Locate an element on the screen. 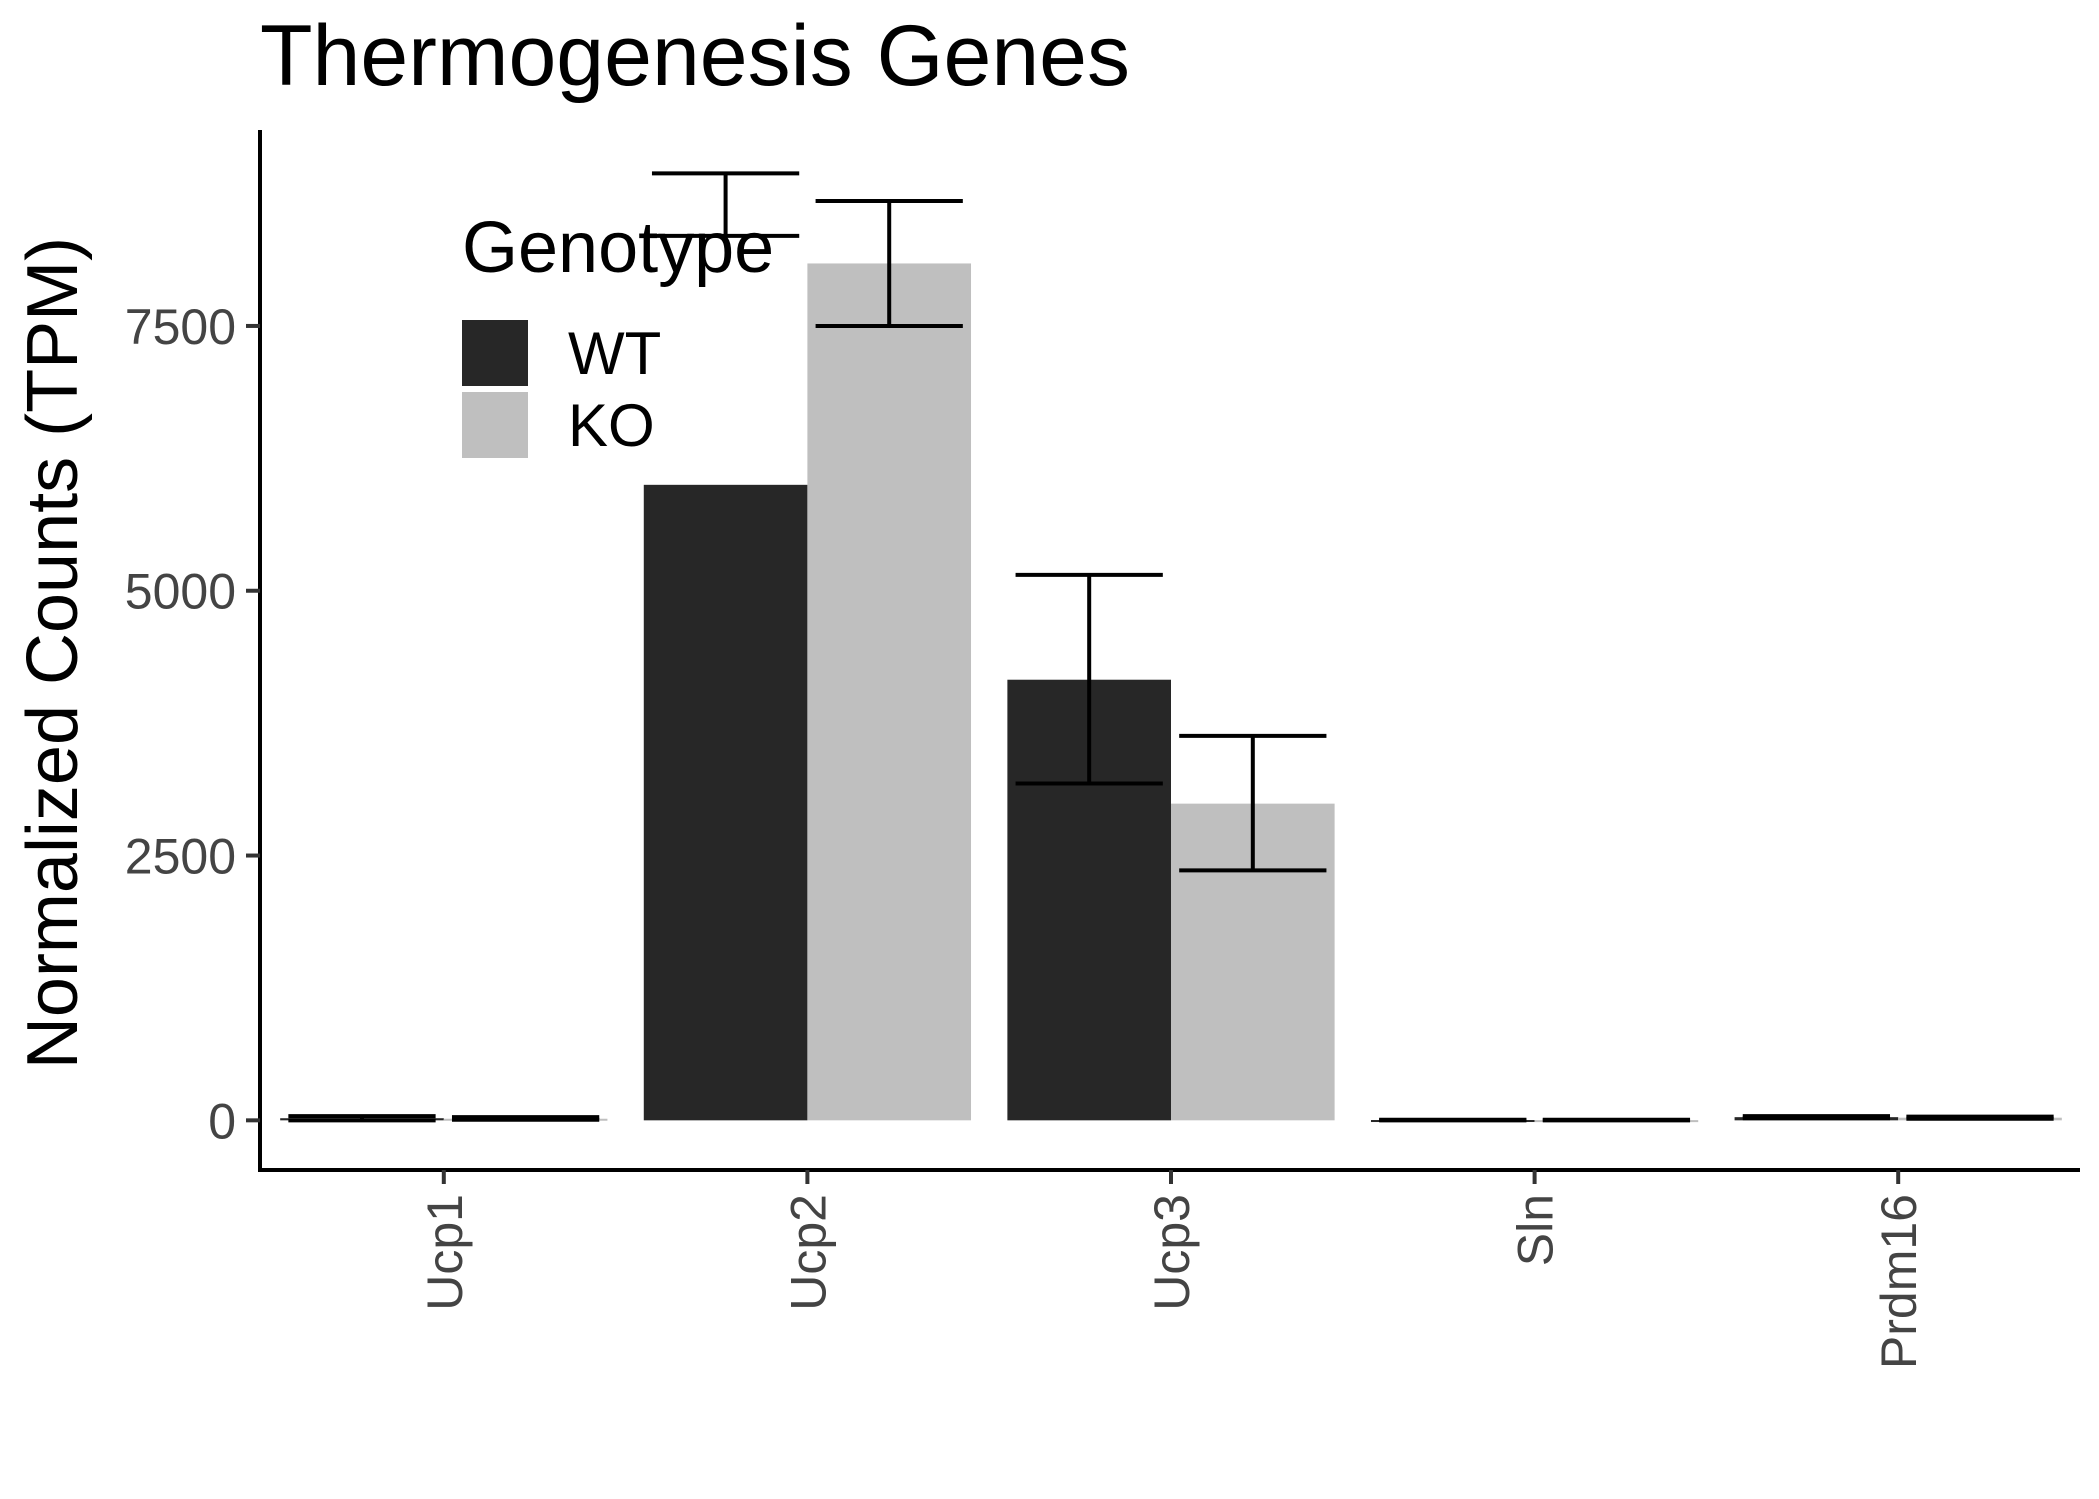  legend-title: Genotype is located at coordinates (618, 248).